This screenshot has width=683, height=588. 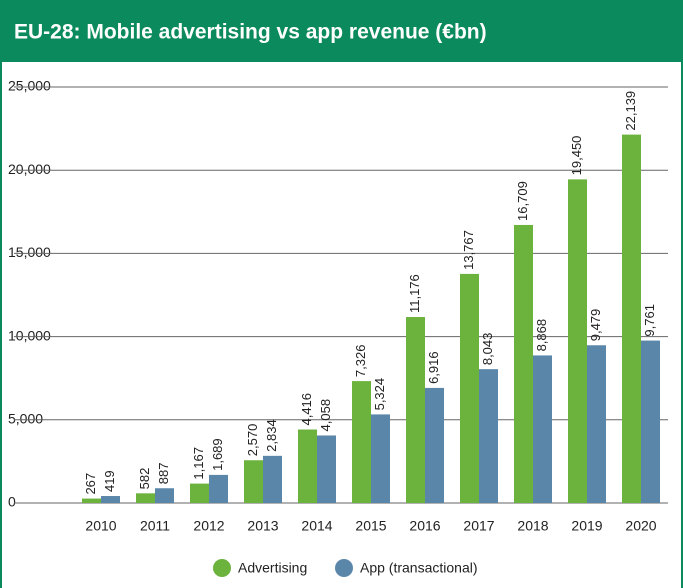 I want to click on y-tick-label: 25,000, so click(x=29, y=86).